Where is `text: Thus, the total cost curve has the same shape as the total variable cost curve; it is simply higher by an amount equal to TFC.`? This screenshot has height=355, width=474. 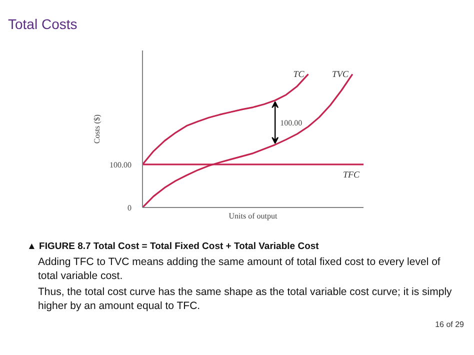 text: Thus, the total cost curve has the same shape as the total variable cost curve; it is simply higher by an amount equal to TFC. is located at coordinates (245, 299).